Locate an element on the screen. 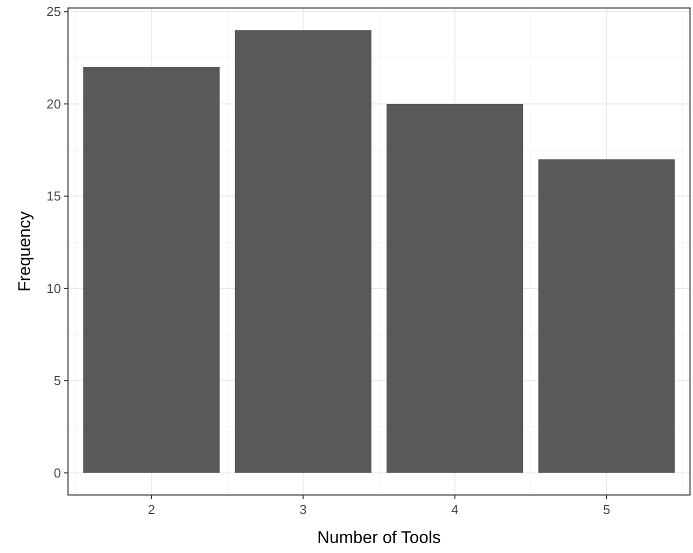 Image resolution: width=693 pixels, height=553 pixels. x-axis-title: Number of Tools is located at coordinates (379, 537).